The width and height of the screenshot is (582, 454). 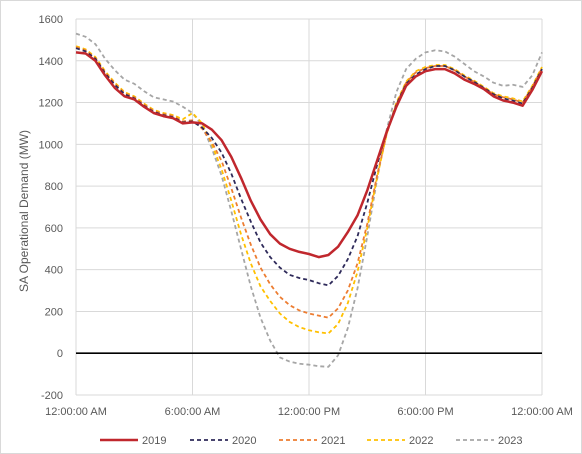 I want to click on x-tick-label: 12:00:00 PM, so click(x=309, y=412).